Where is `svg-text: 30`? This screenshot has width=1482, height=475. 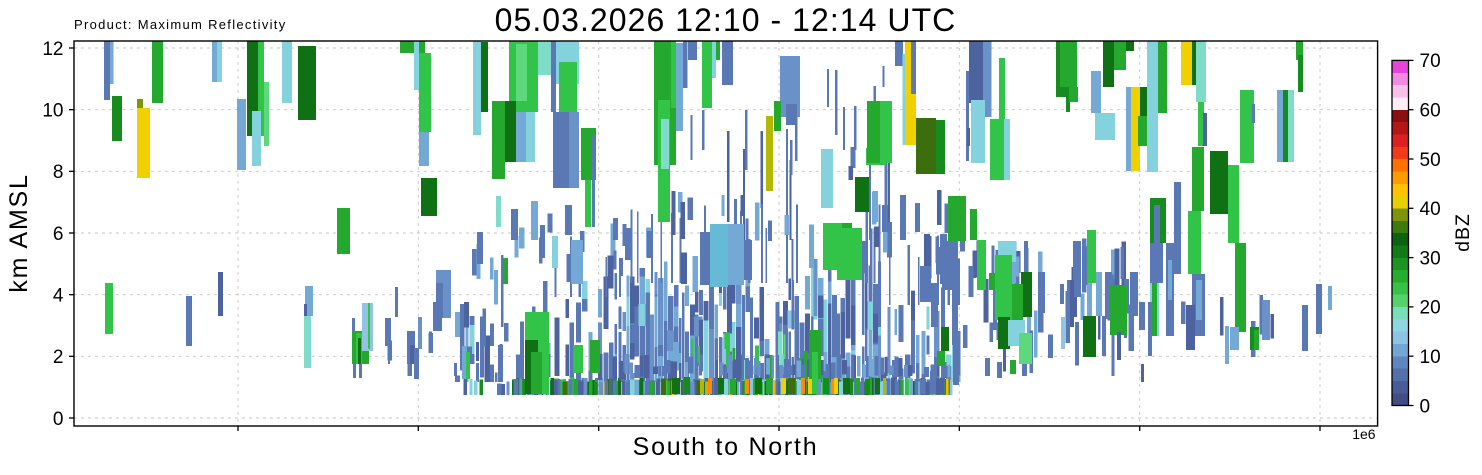
svg-text: 30 is located at coordinates (1430, 258).